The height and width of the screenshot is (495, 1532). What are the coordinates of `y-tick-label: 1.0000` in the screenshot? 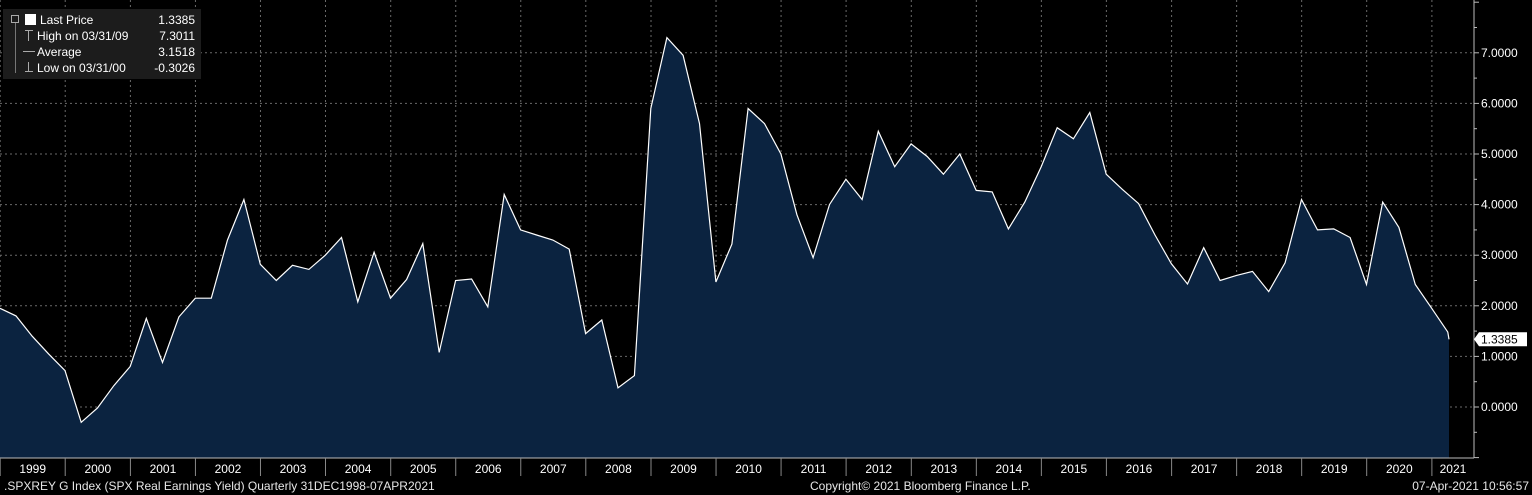 It's located at (1499, 356).